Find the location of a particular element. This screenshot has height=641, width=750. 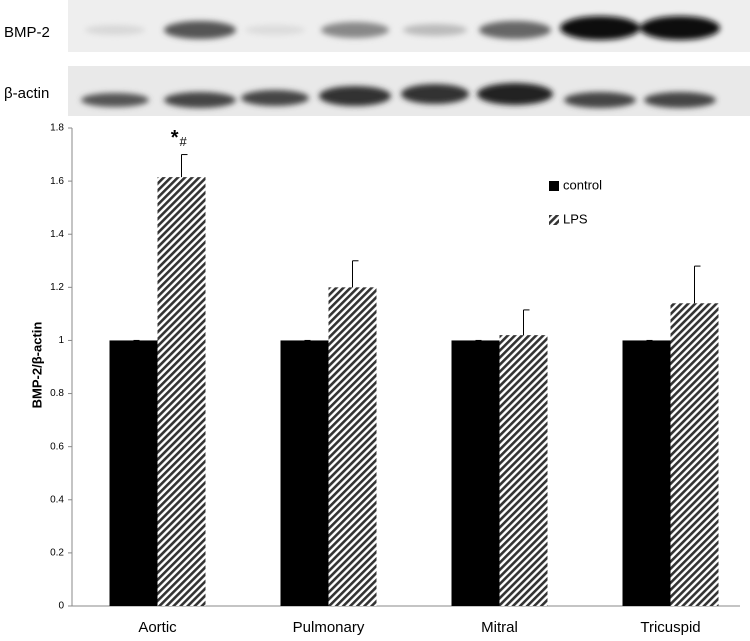

legend-label: control is located at coordinates (582, 184).